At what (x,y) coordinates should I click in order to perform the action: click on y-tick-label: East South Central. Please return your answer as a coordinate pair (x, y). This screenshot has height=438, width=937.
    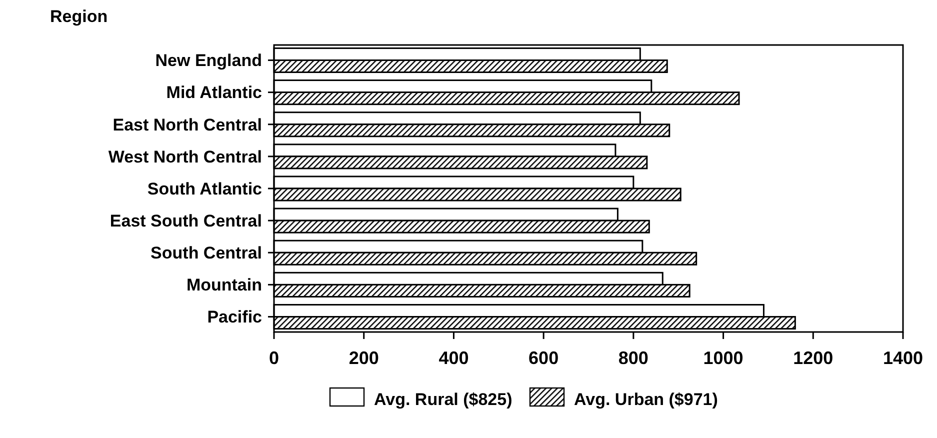
    Looking at the image, I should click on (186, 221).